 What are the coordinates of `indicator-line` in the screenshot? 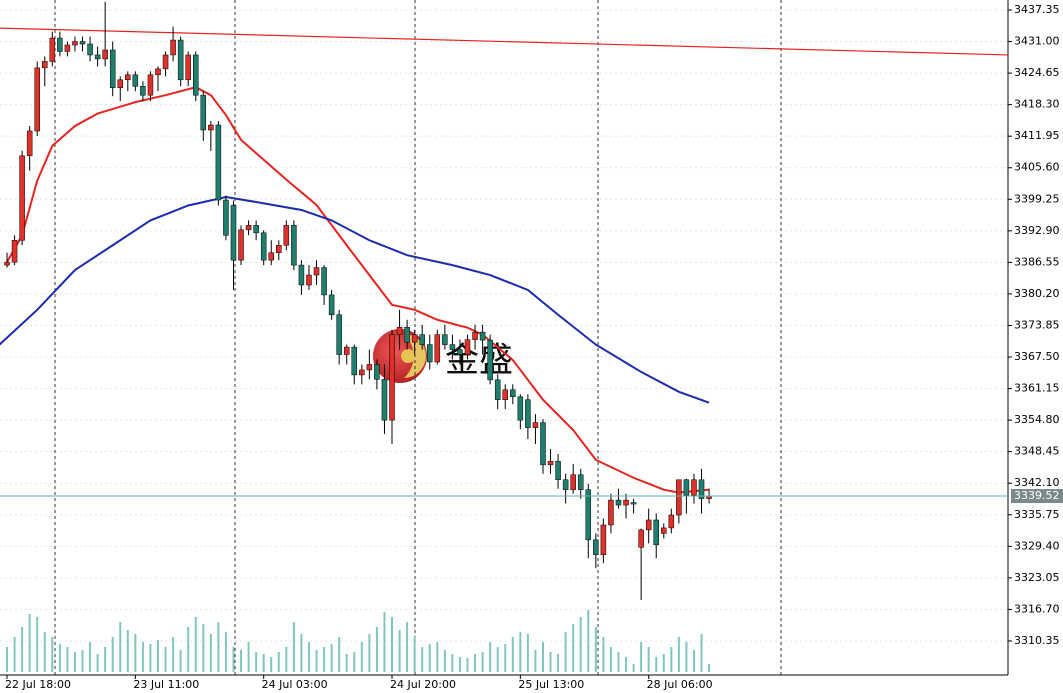 It's located at (504, 41).